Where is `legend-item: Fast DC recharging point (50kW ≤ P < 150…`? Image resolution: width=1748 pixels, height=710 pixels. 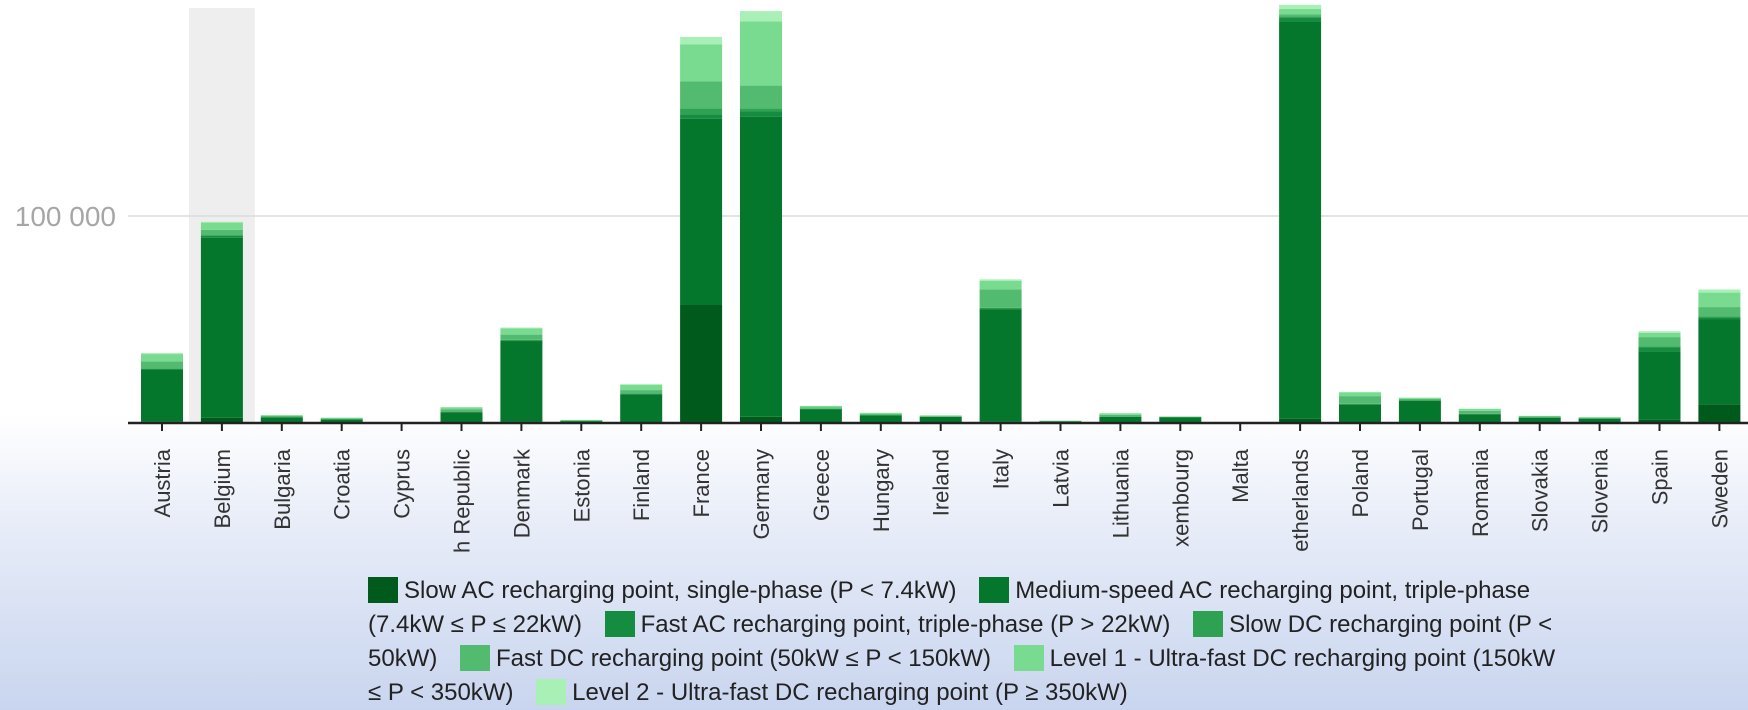
legend-item: Fast DC recharging point (50kW ≤ P < 150… is located at coordinates (733, 658).